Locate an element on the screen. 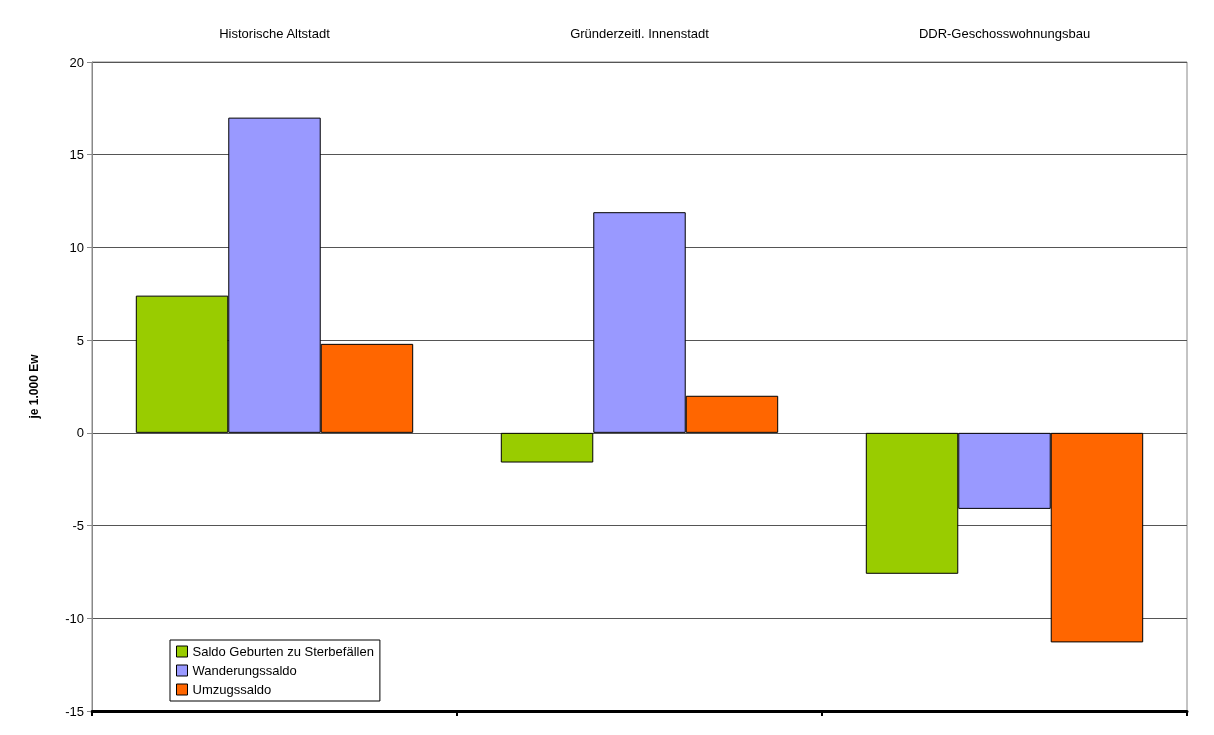 This screenshot has width=1214, height=735. y-tick-label: -10 is located at coordinates (74, 618).